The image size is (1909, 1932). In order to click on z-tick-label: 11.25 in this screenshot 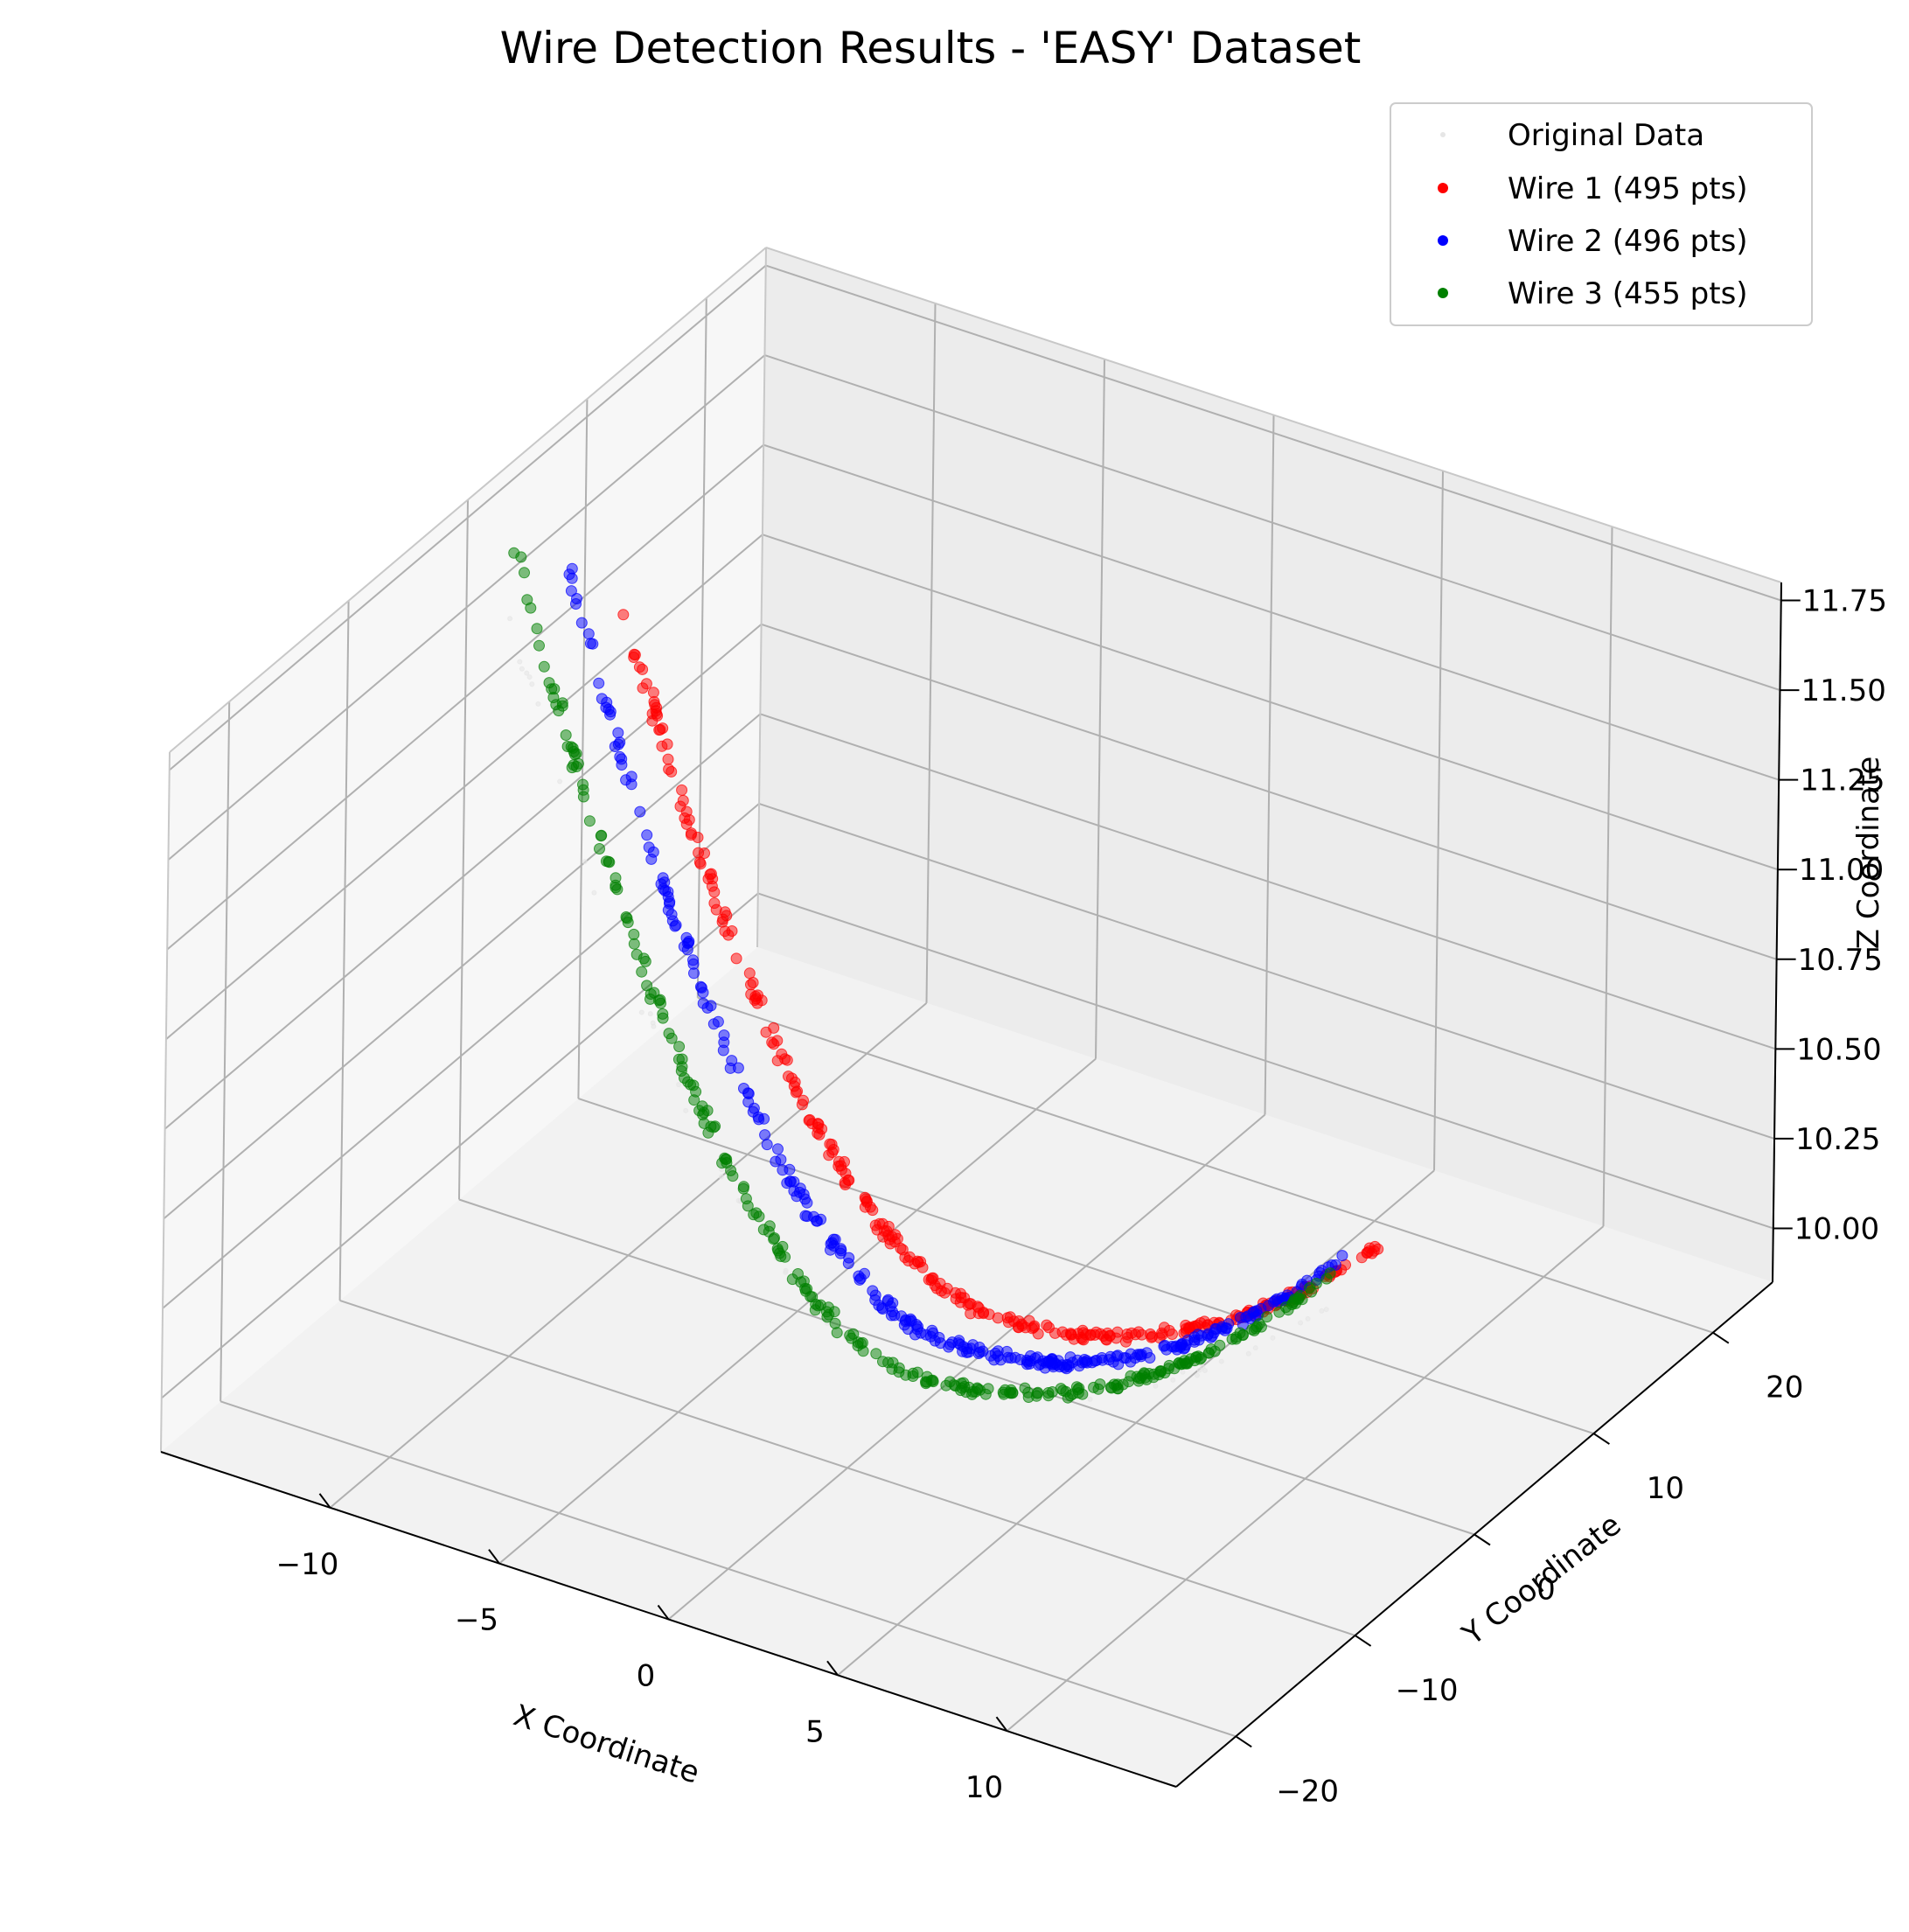, I will do `click(1842, 781)`.